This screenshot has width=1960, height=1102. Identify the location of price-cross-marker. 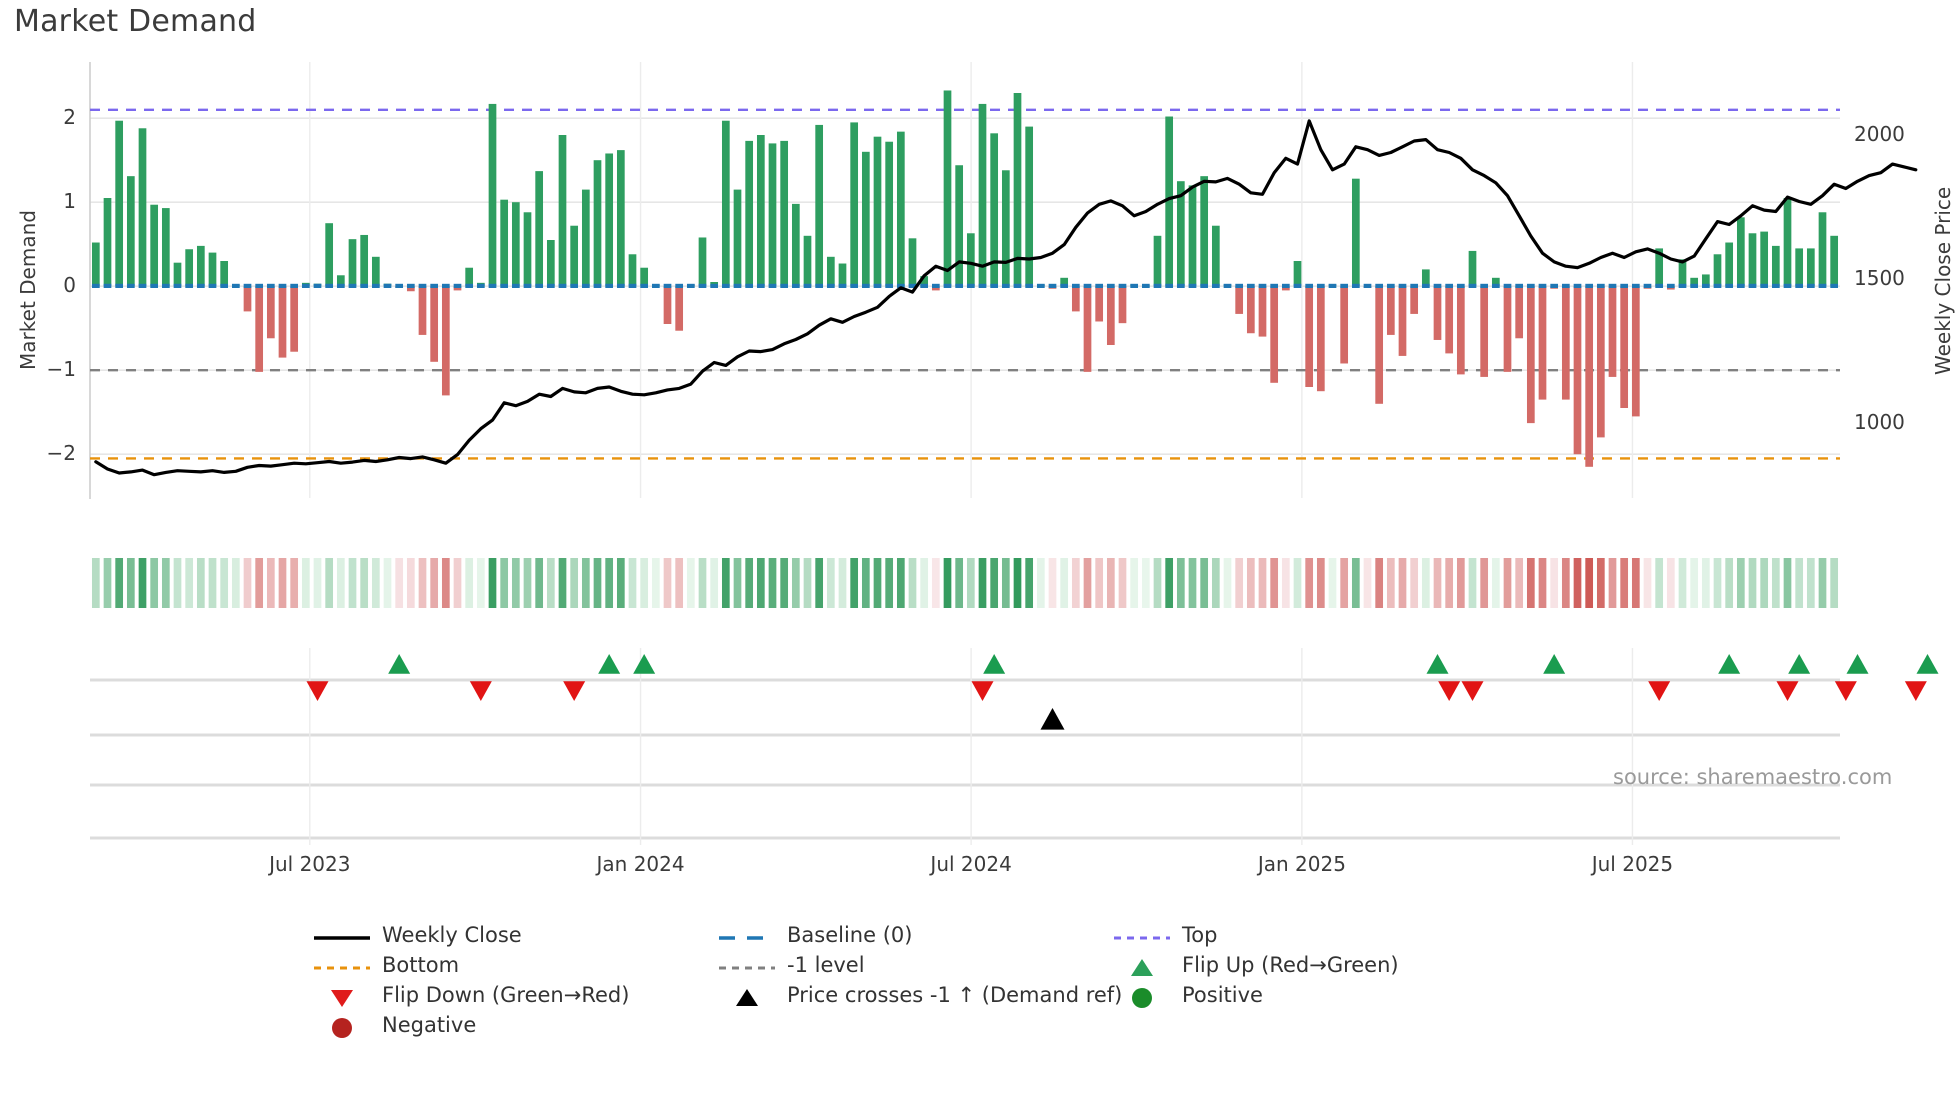
(1052, 719).